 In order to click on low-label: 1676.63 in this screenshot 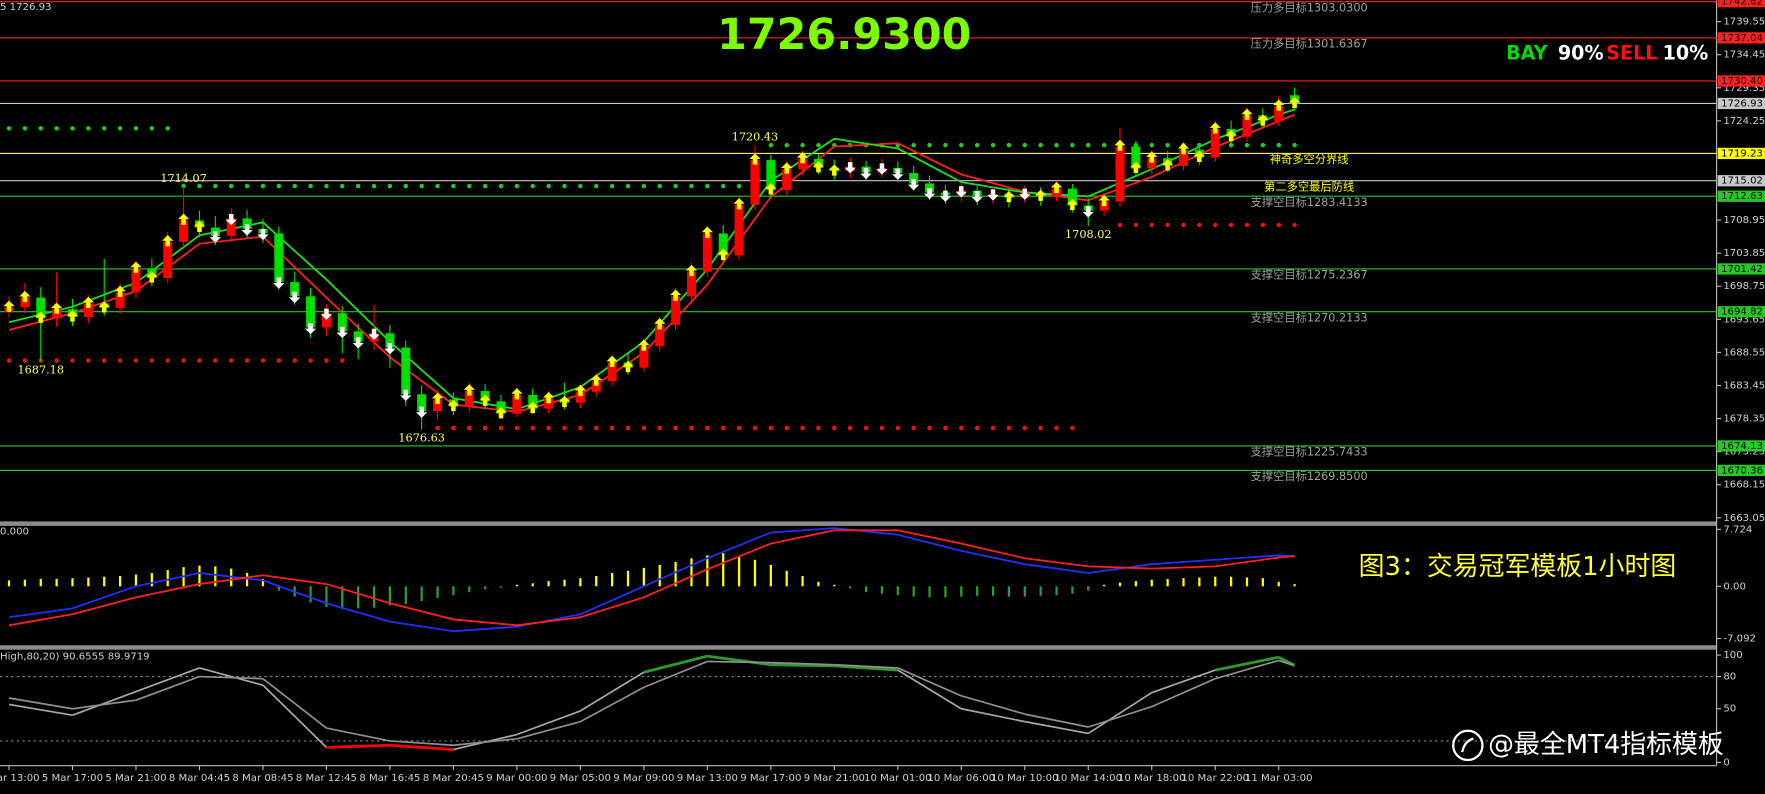, I will do `click(421, 438)`.